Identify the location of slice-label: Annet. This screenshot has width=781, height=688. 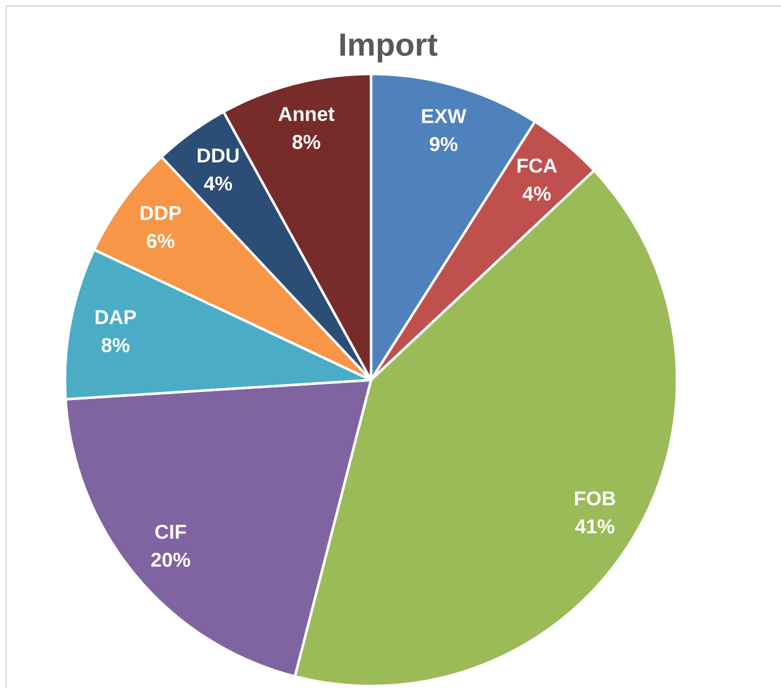
(306, 114).